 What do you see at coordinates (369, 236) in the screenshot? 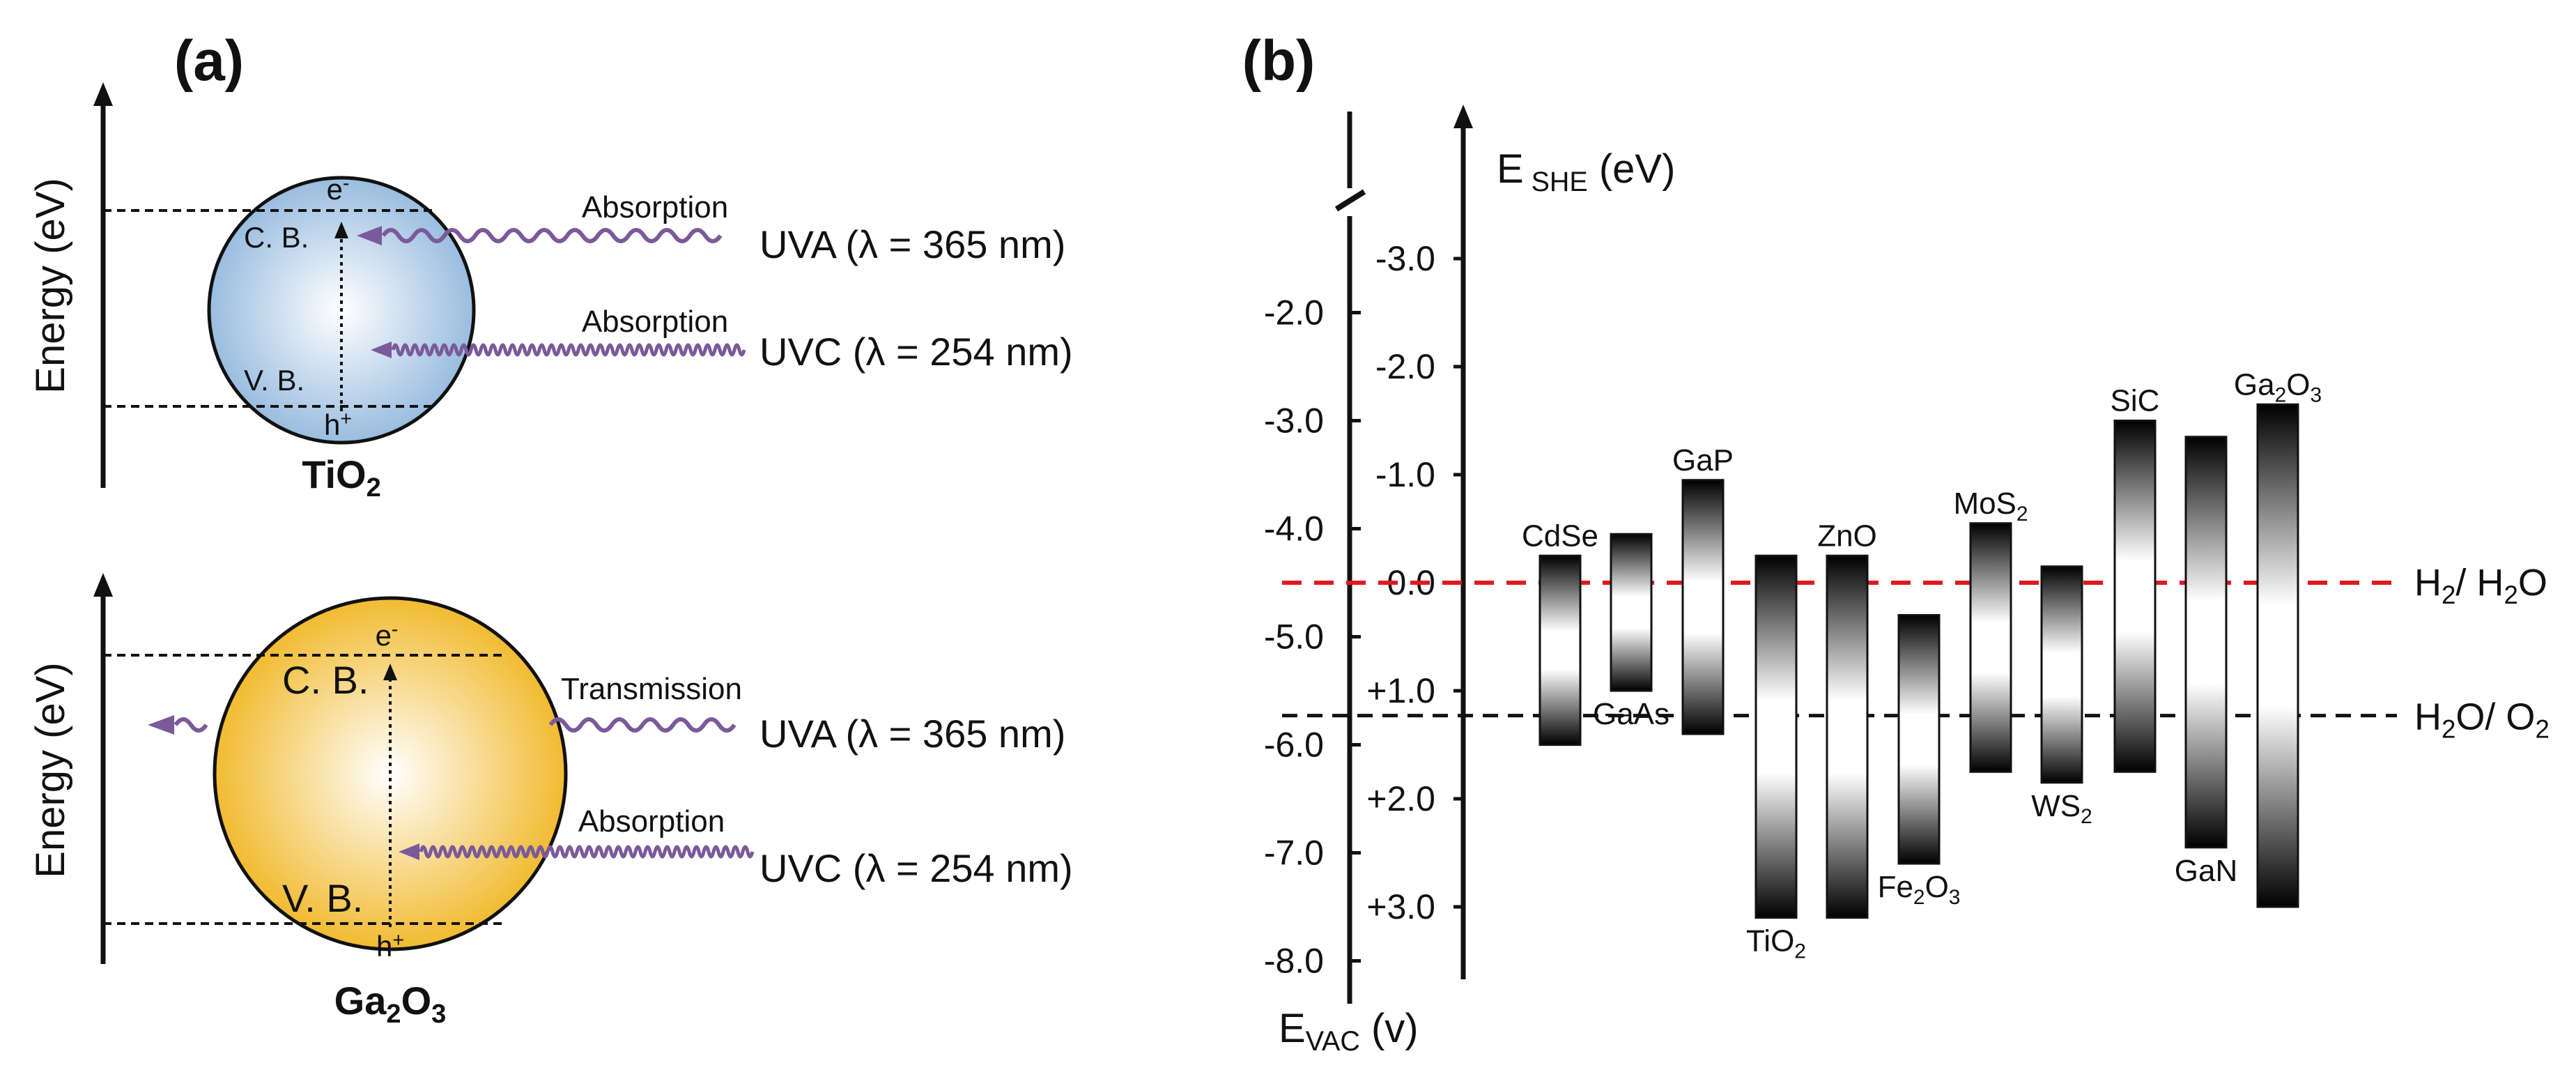
I see `uva-arrow-top-icon` at bounding box center [369, 236].